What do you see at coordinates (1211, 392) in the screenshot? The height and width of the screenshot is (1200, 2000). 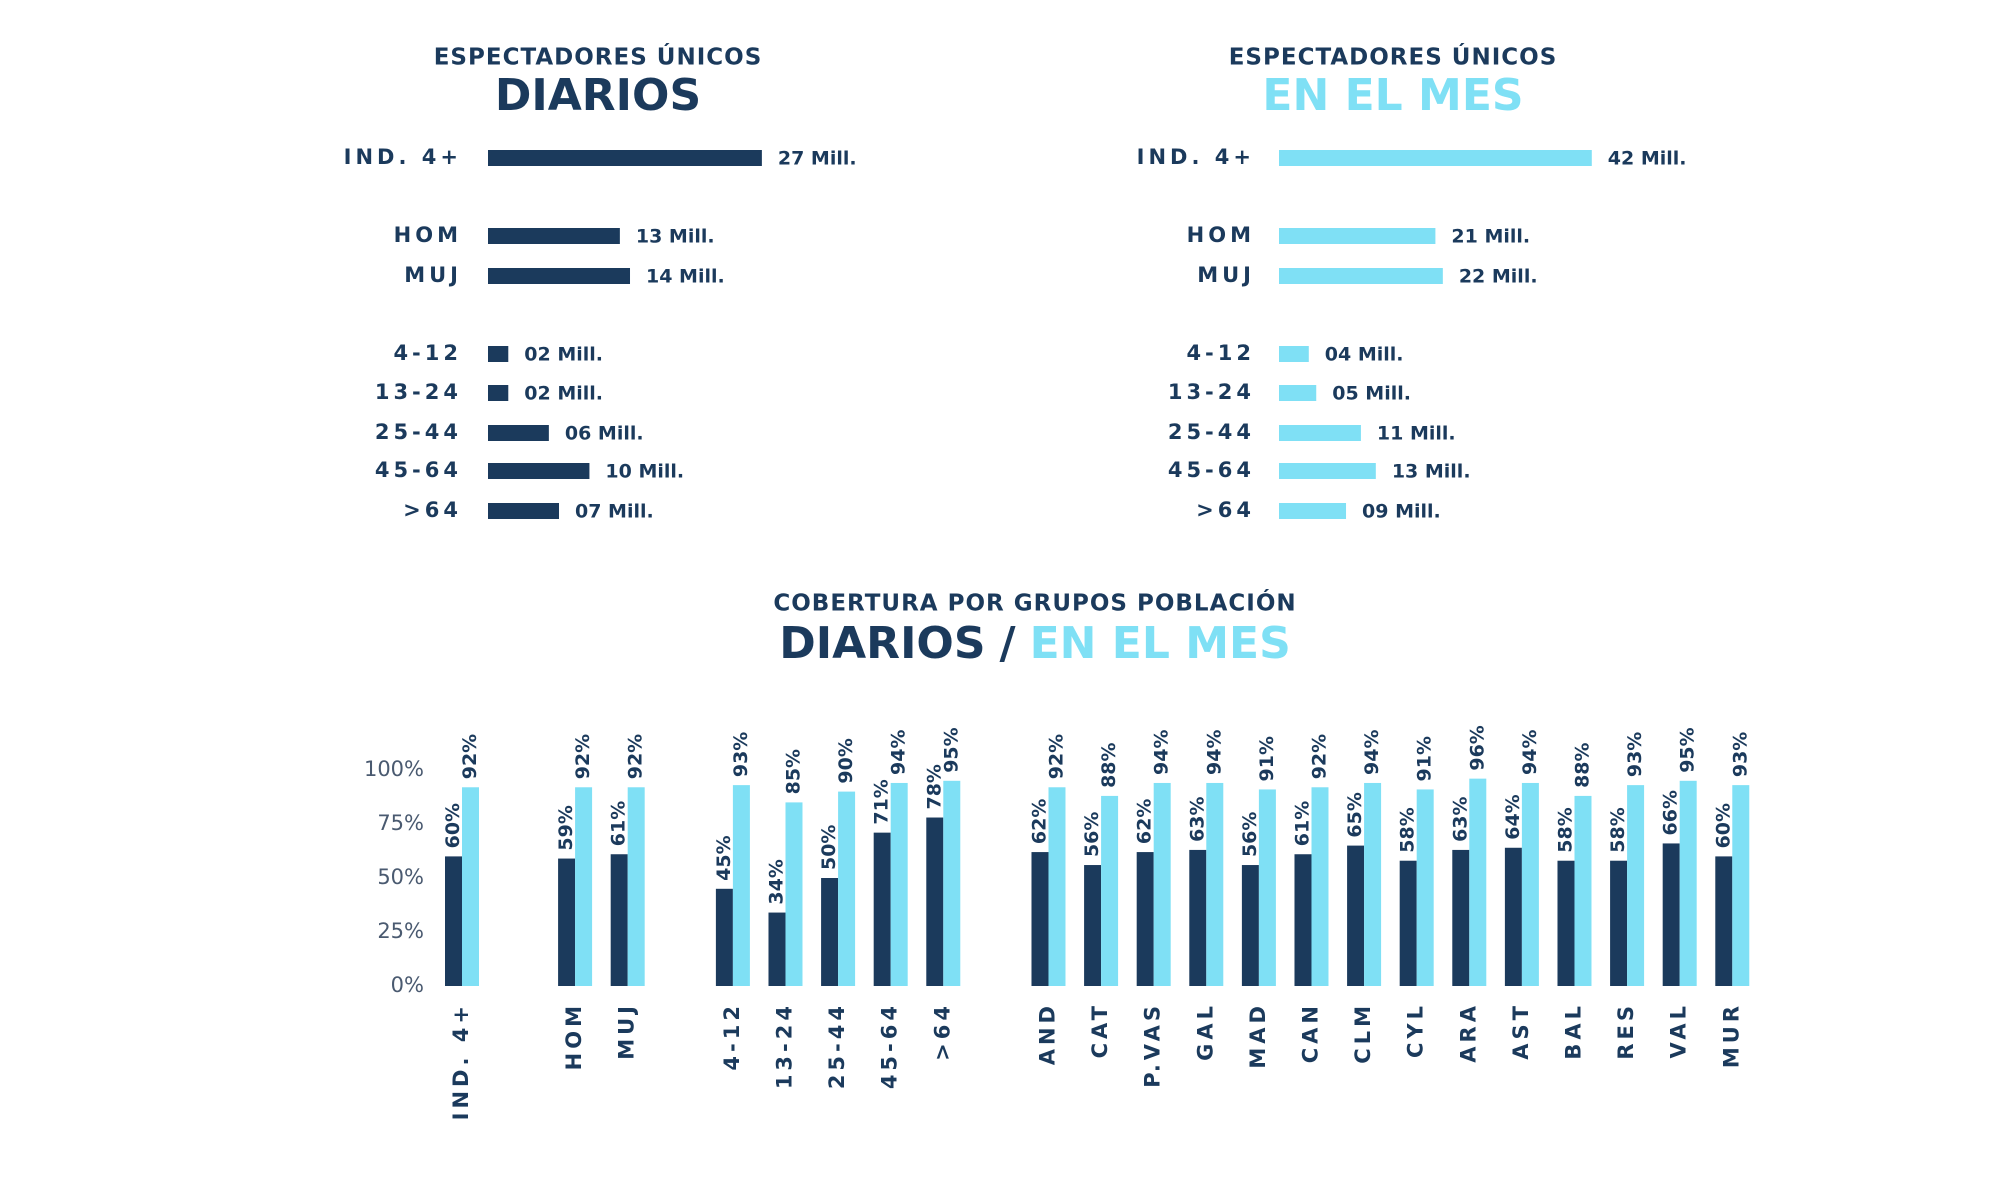 I see `category-label: 13-24` at bounding box center [1211, 392].